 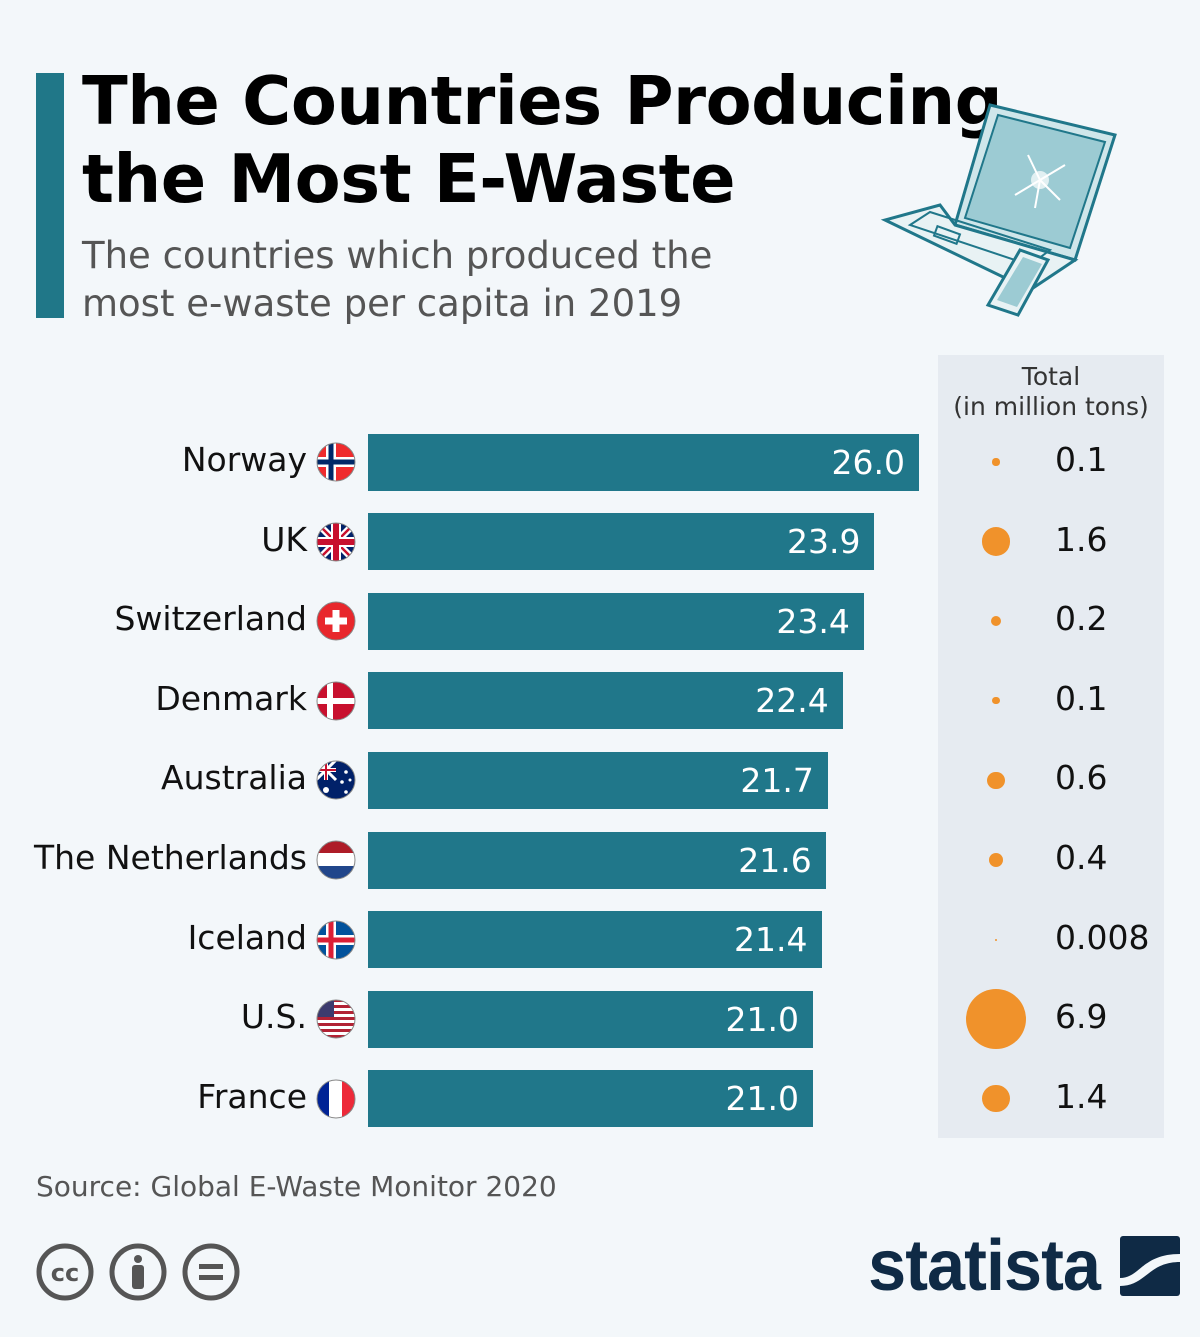 I want to click on bar-value-label: 23.4, so click(x=813, y=621).